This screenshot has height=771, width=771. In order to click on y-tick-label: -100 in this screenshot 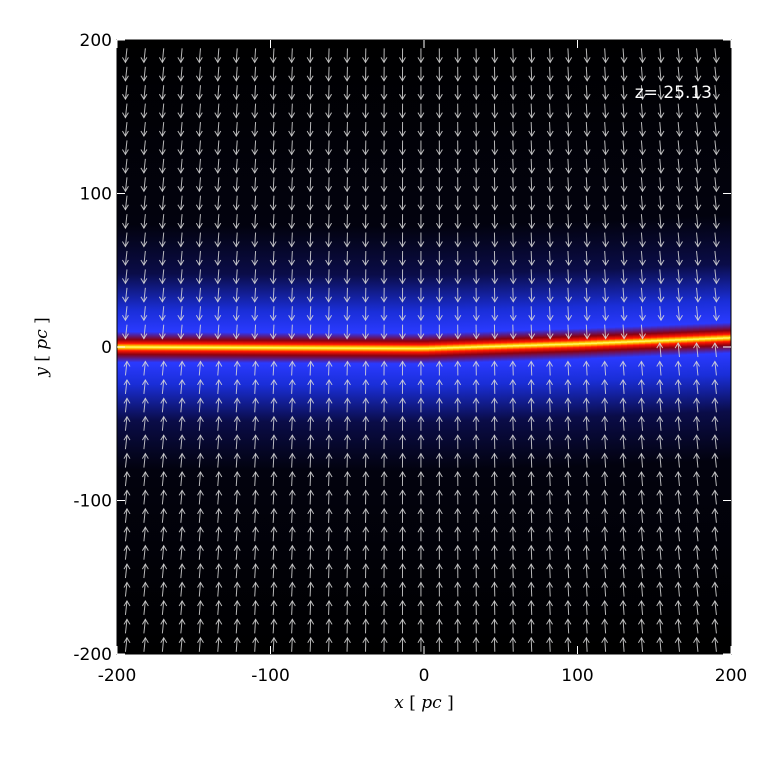, I will do `click(92, 502)`.